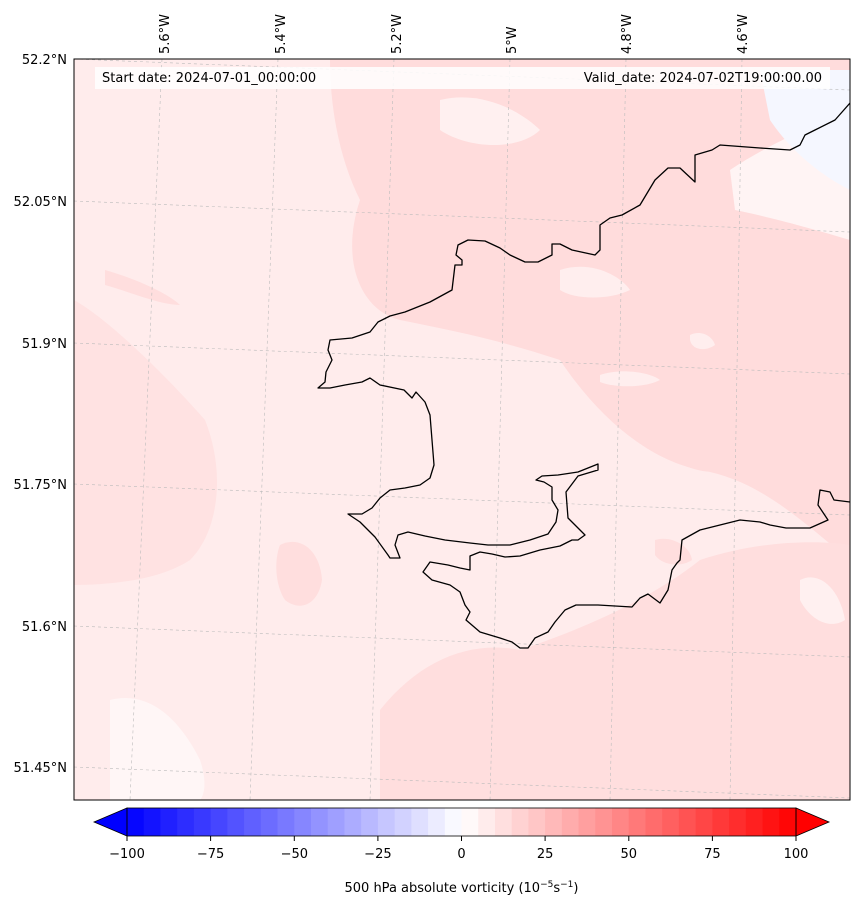 The width and height of the screenshot is (859, 908). I want to click on colorbar-tick-label: −25, so click(377, 854).